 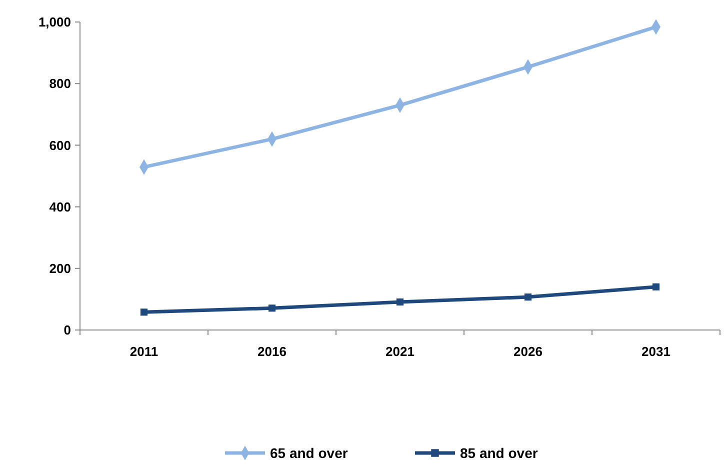 What do you see at coordinates (499, 453) in the screenshot?
I see `legend-label: 85 and over` at bounding box center [499, 453].